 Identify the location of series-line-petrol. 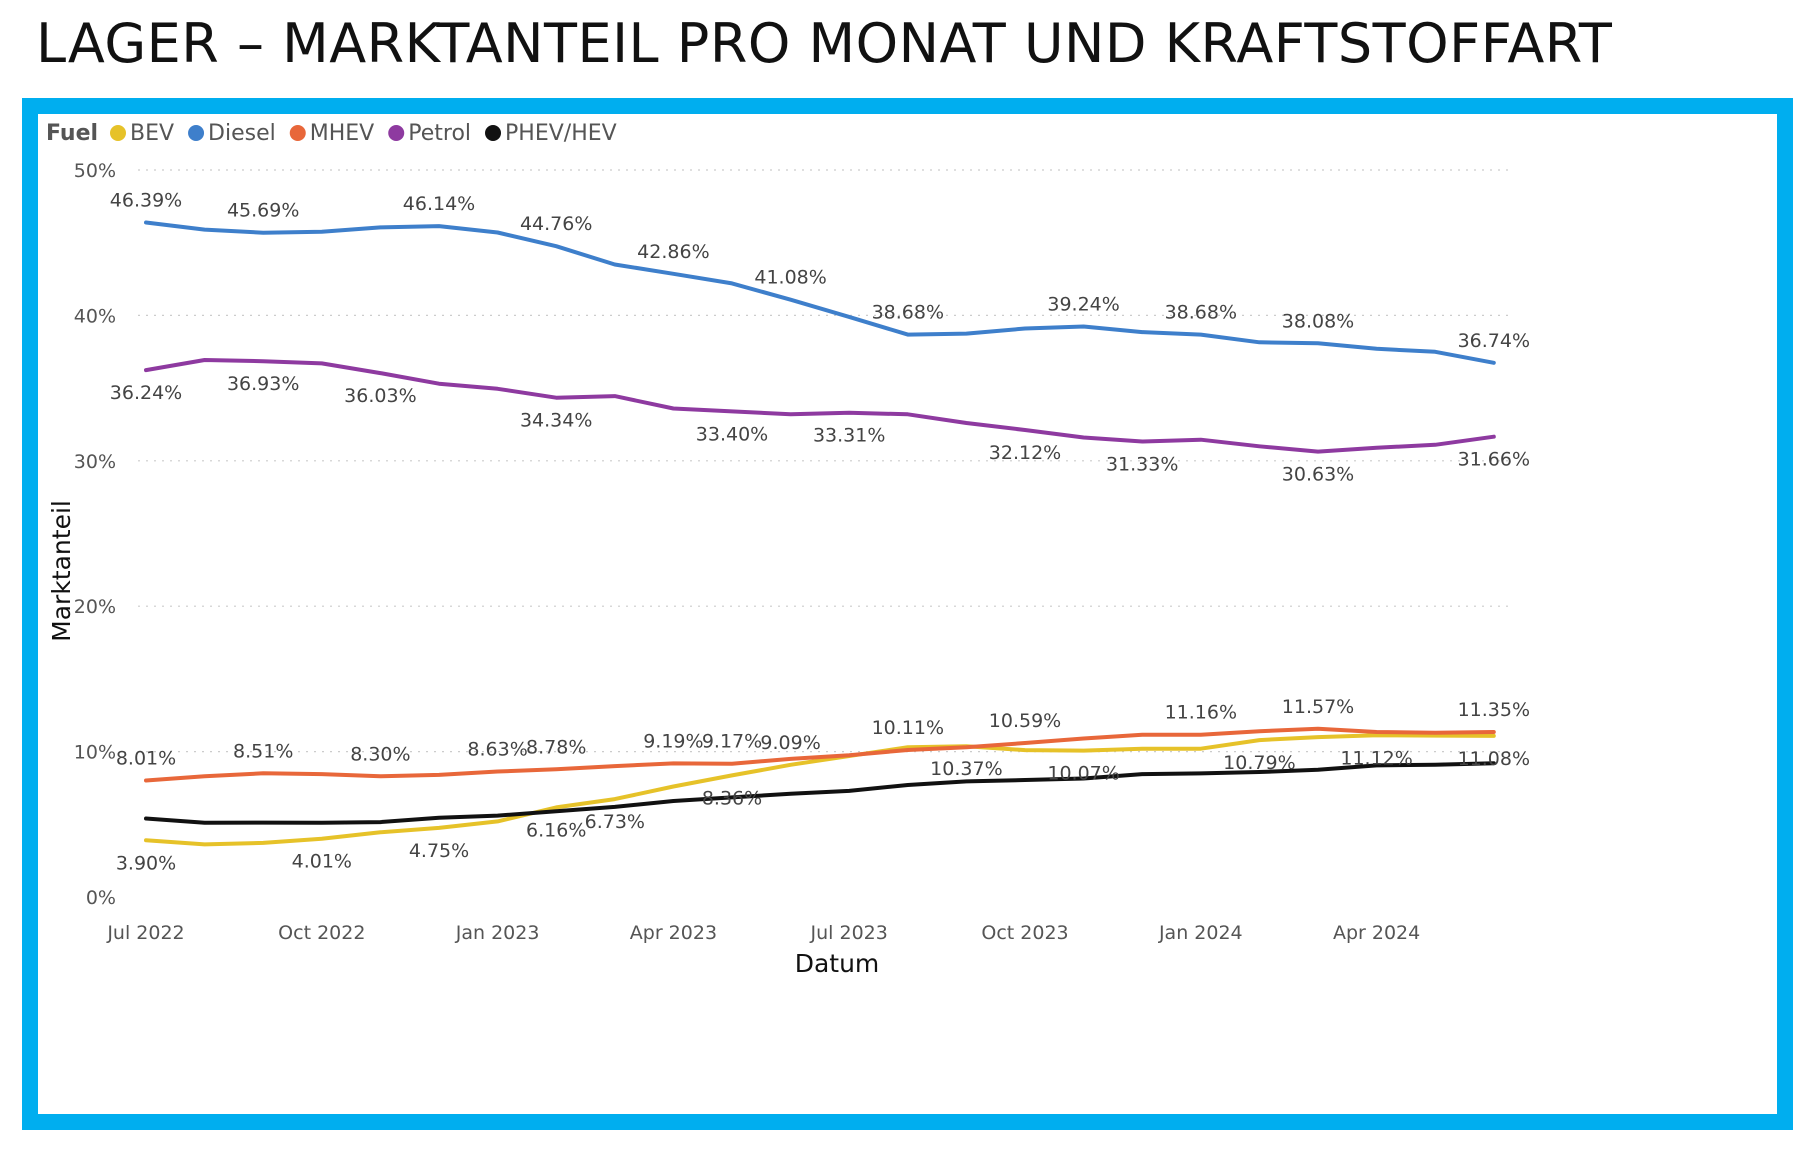
(820, 406).